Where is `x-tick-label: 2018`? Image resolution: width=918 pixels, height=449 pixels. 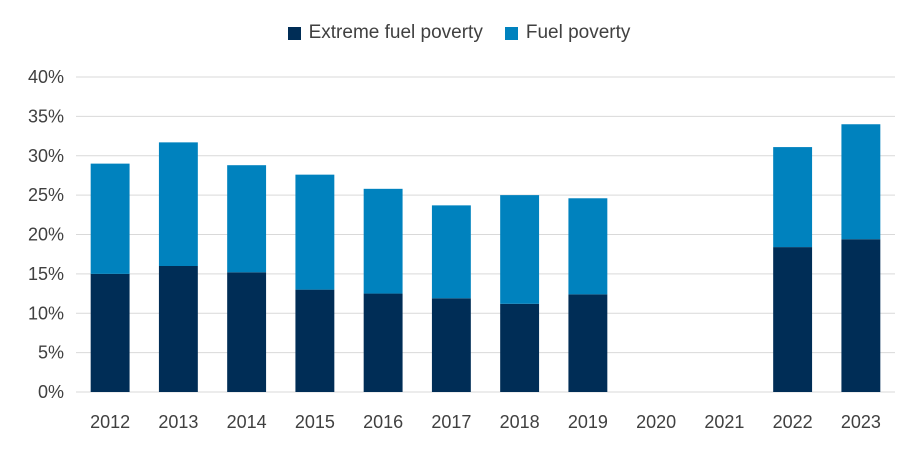 x-tick-label: 2018 is located at coordinates (520, 422).